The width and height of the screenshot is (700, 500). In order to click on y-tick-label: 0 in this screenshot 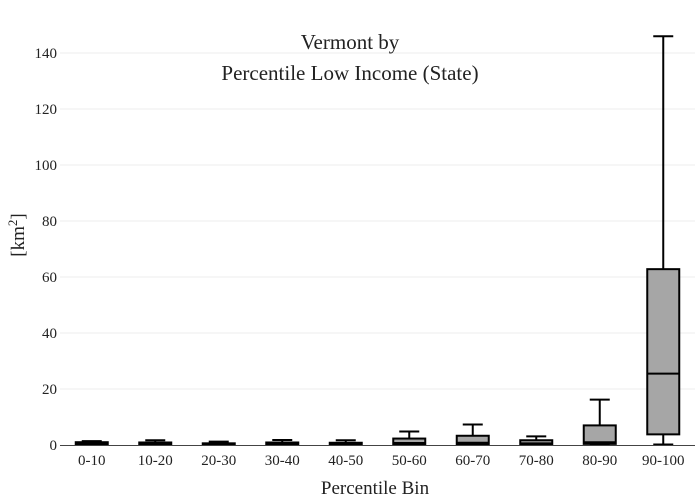, I will do `click(54, 446)`.